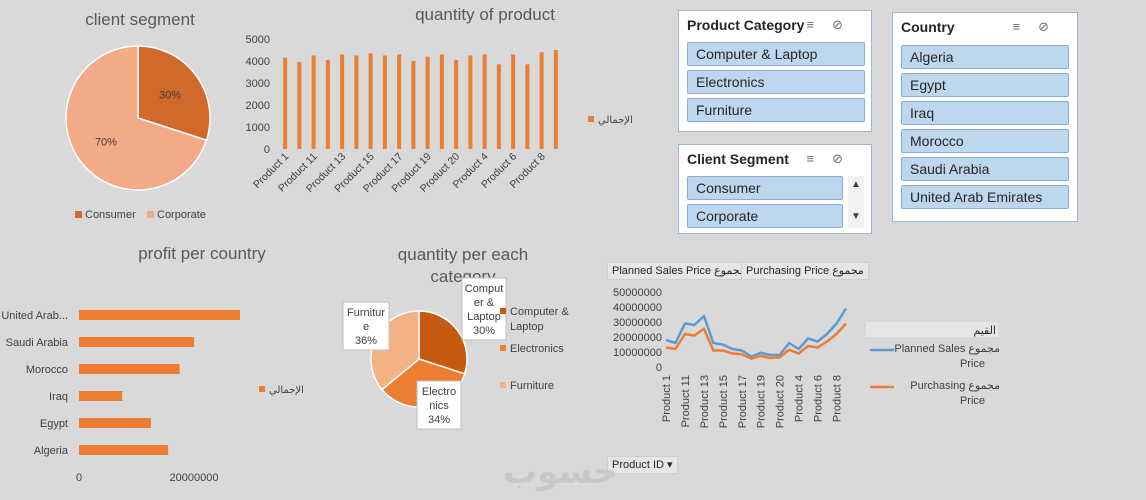 The width and height of the screenshot is (1146, 500). Describe the element at coordinates (79, 478) in the screenshot. I see `x-tick-label: 0` at that location.